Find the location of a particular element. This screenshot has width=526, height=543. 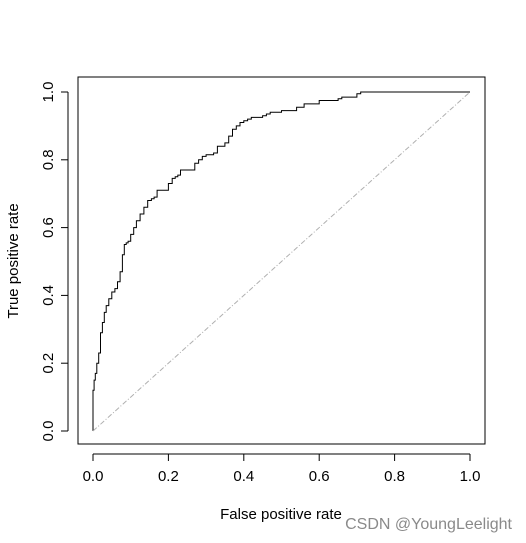

x-tick-label: 0.0 is located at coordinates (93, 476).